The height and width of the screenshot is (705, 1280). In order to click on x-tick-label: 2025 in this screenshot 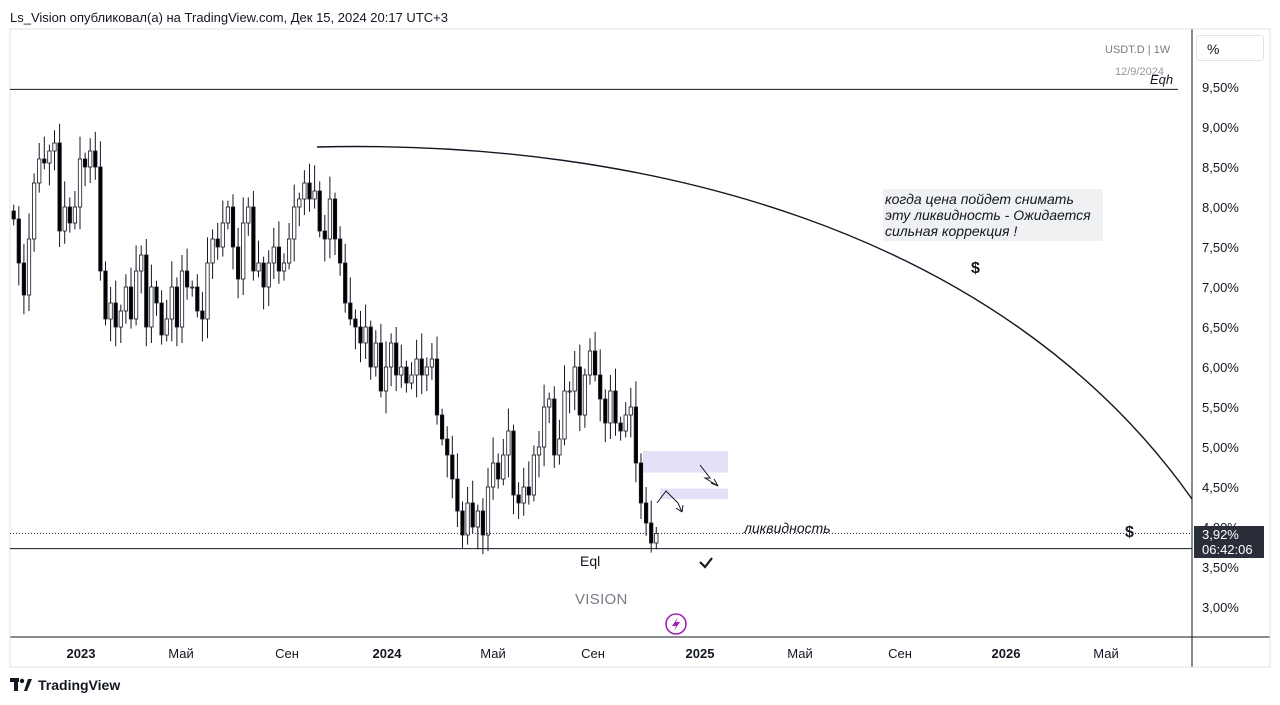, I will do `click(700, 653)`.